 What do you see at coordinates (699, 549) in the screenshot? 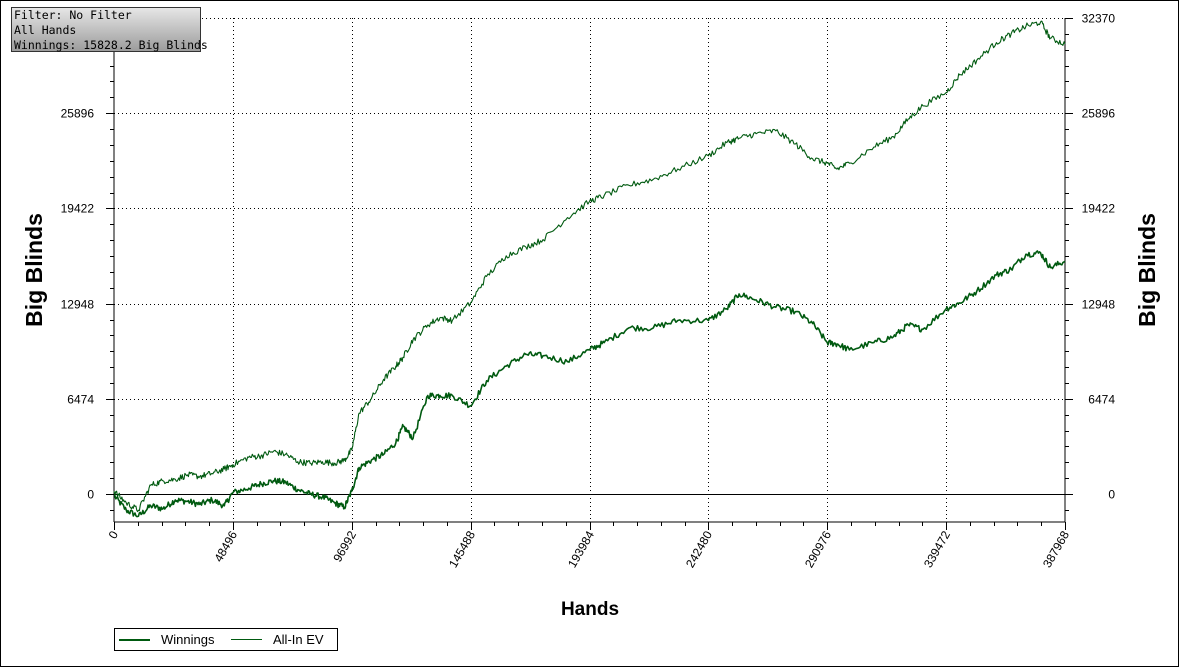
I see `x-tick-label: 242480` at bounding box center [699, 549].